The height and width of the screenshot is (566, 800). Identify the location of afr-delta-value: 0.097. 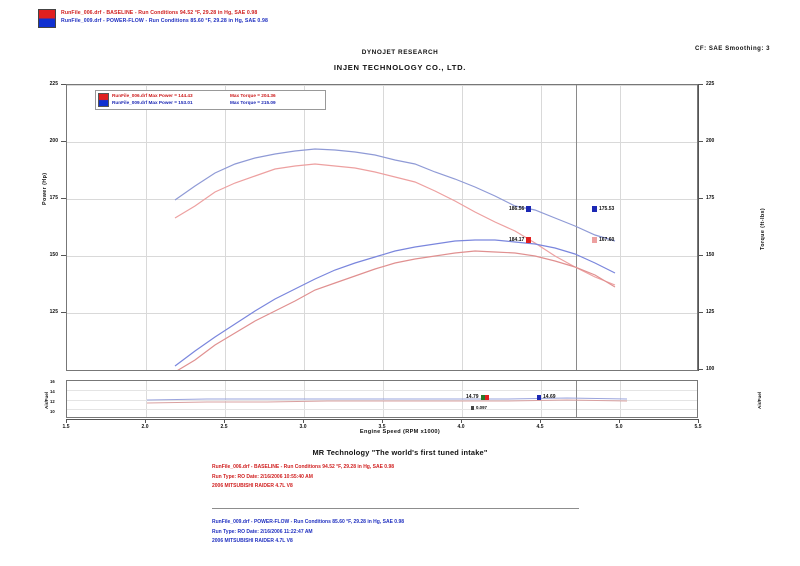
(481, 407).